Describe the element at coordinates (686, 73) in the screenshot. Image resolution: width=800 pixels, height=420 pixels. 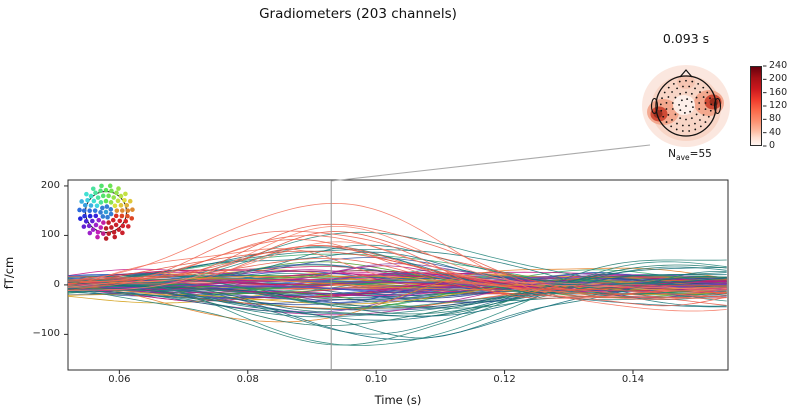
I see `topomap-nose` at that location.